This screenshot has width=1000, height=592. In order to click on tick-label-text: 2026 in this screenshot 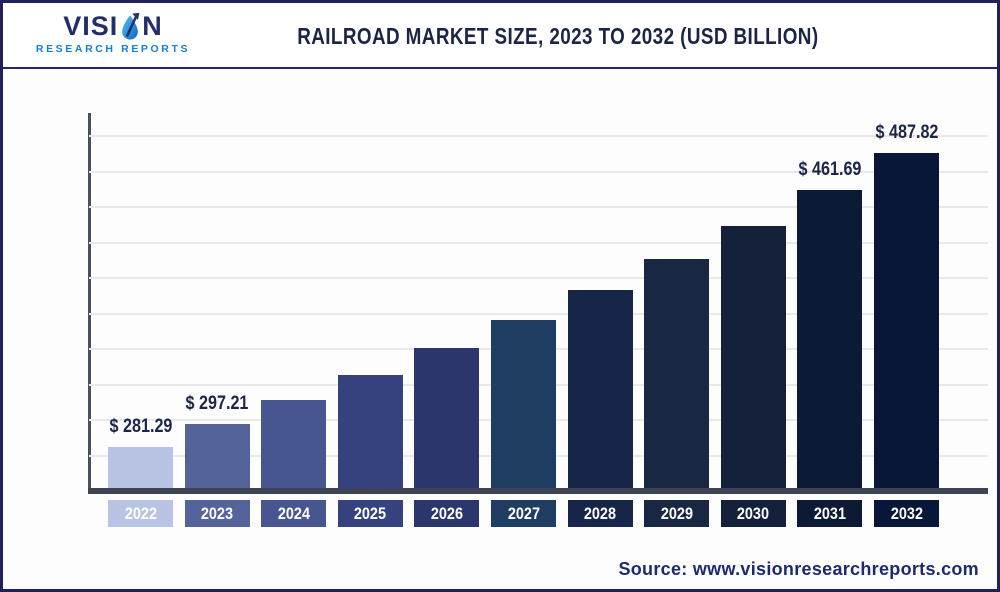, I will do `click(446, 513)`.